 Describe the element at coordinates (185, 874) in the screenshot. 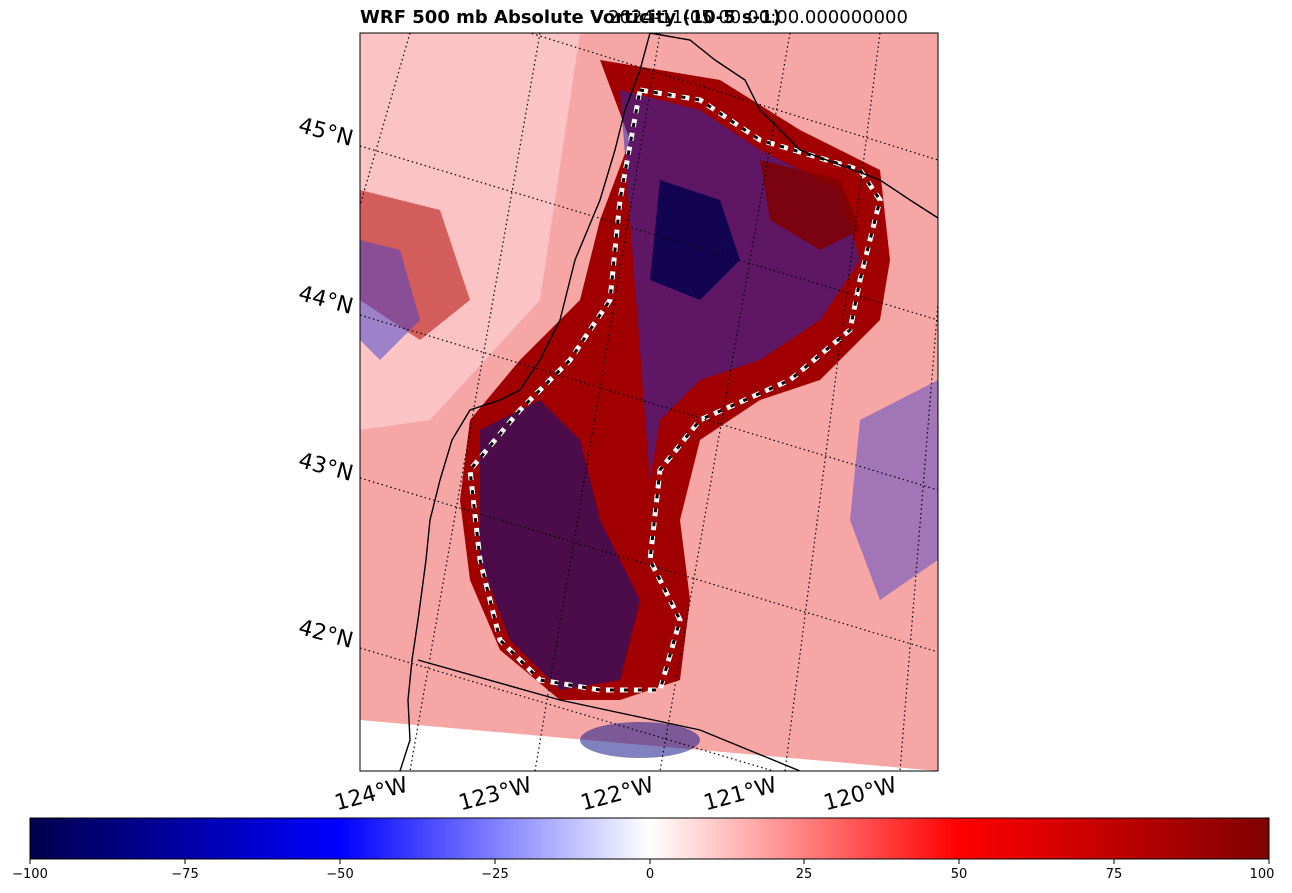

I see `colorbar-tick-label: −75` at that location.